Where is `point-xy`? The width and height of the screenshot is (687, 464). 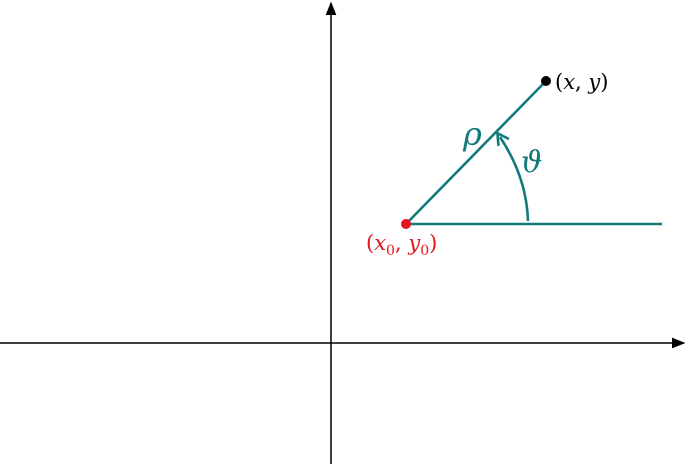 point-xy is located at coordinates (546, 81).